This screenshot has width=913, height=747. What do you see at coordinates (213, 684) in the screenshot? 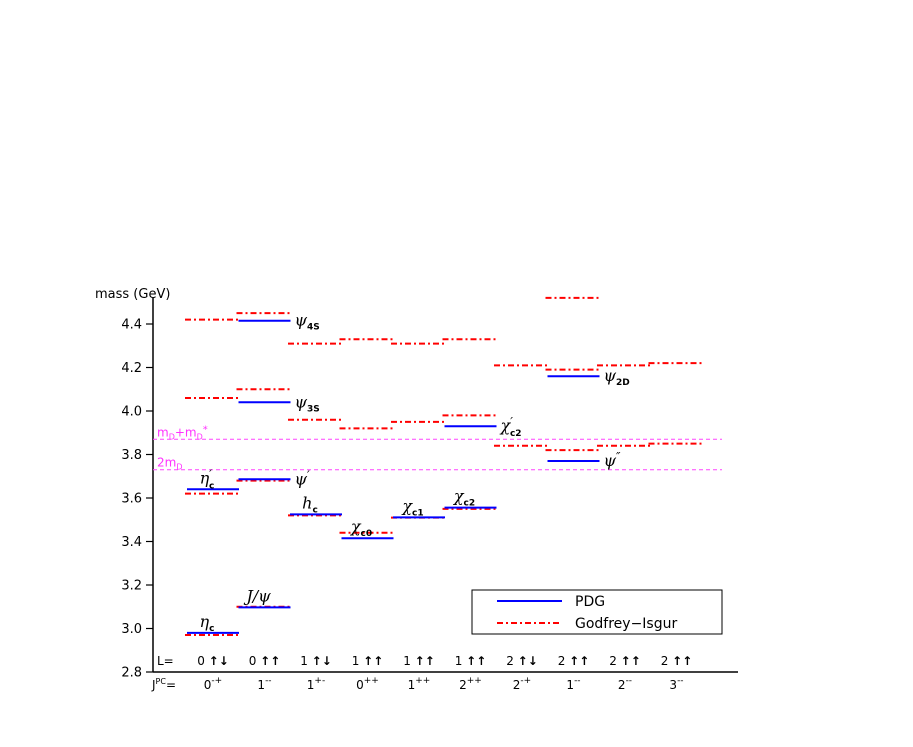
I see `column-jpc: 0-+` at bounding box center [213, 684].